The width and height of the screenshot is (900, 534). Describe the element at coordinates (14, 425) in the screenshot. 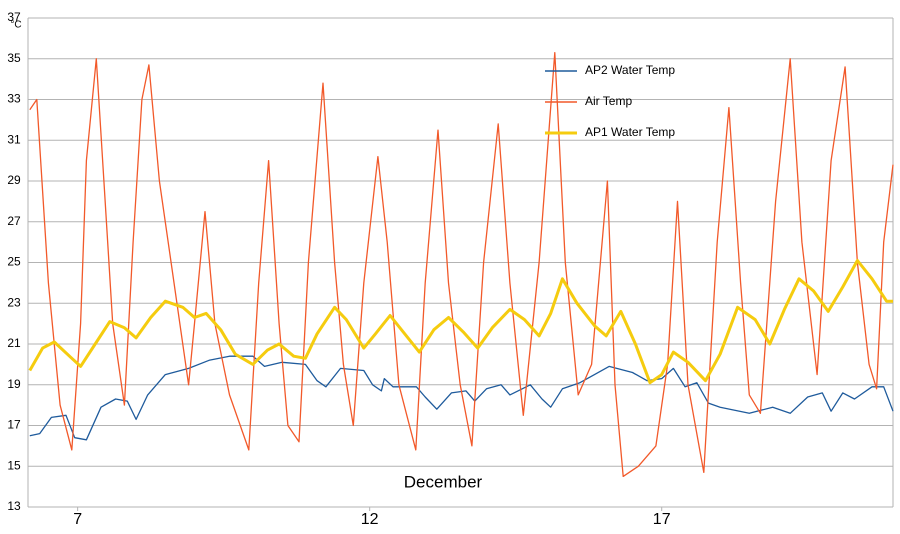

I see `y-tick-label: 17` at that location.